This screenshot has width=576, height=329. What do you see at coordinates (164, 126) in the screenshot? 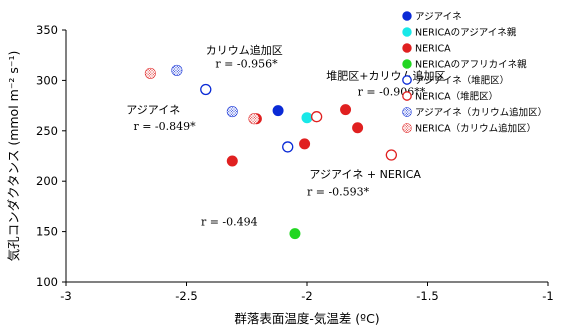
I see `annotation-asia-r: r = -0.849*` at bounding box center [164, 126].